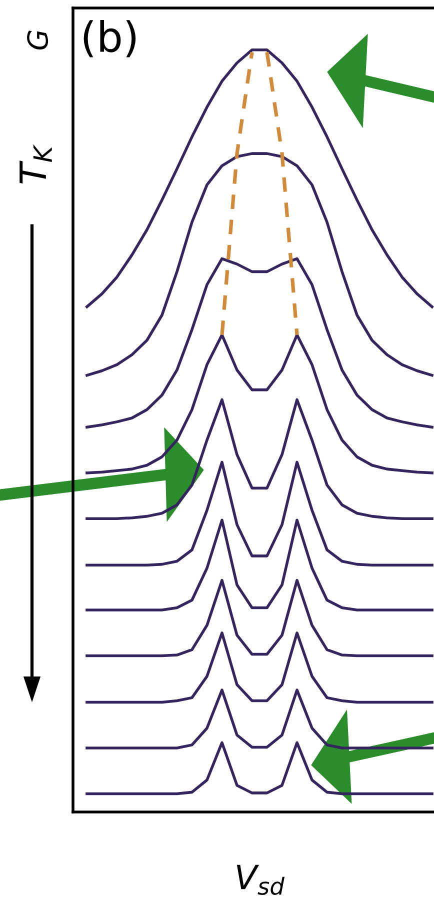 This screenshot has width=434, height=910. I want to click on y-axis-title: G, so click(37, 40).